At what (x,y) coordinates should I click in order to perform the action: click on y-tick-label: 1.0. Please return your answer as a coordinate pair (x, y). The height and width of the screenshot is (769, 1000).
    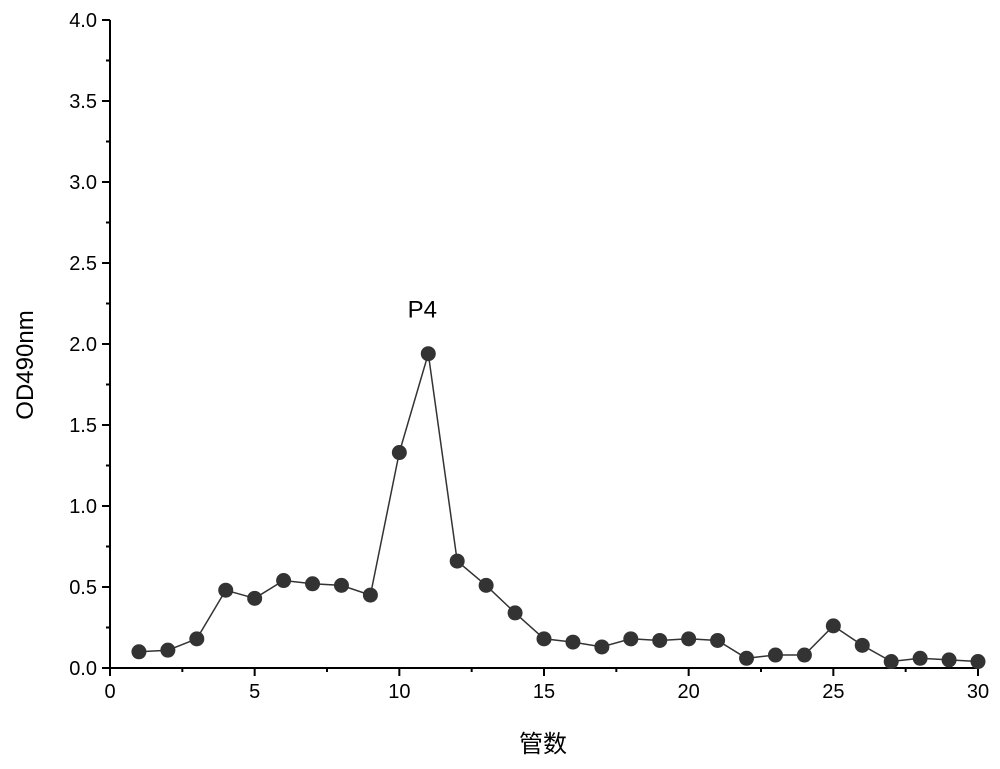
    Looking at the image, I should click on (83, 507).